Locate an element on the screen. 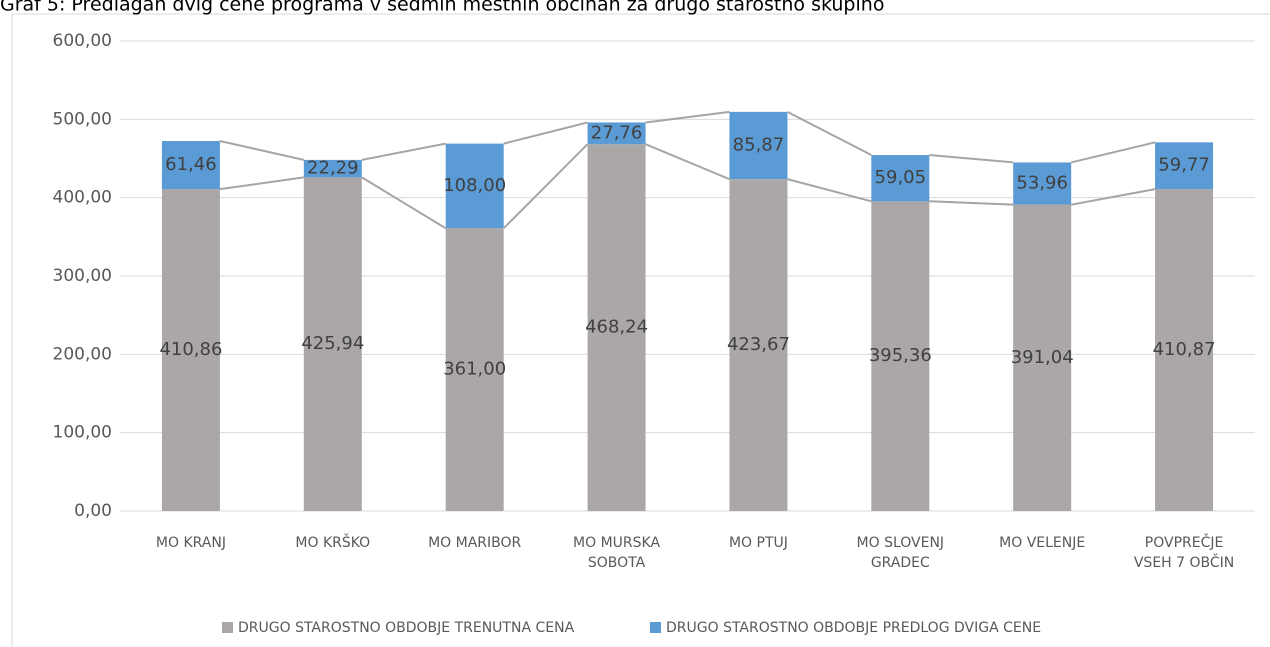 Image resolution: width=1270 pixels, height=647 pixels. data-label: 410,87 is located at coordinates (1184, 349).